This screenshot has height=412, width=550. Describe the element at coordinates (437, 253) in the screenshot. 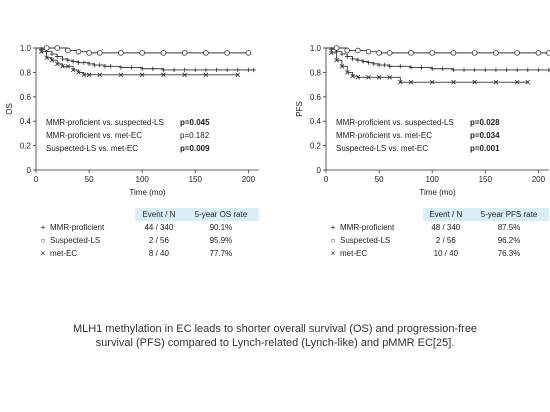

I see `table-row: × met-EC 10 / 40 76.3%` at that location.